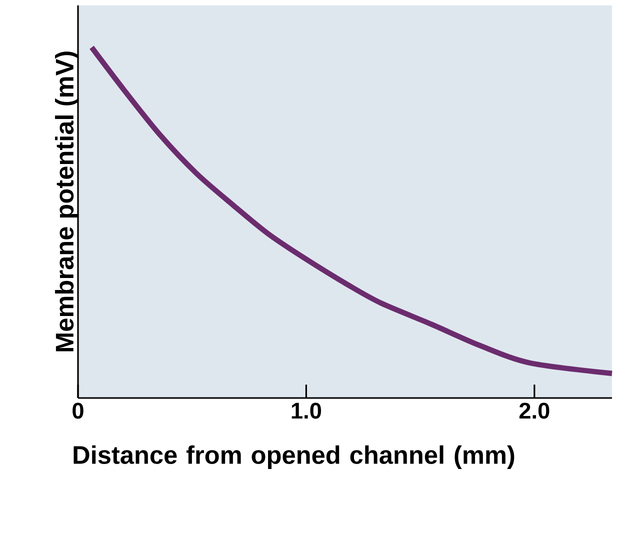 This screenshot has height=536, width=633. Describe the element at coordinates (67, 202) in the screenshot. I see `y-axis-title: Membrane potential (mV)` at that location.